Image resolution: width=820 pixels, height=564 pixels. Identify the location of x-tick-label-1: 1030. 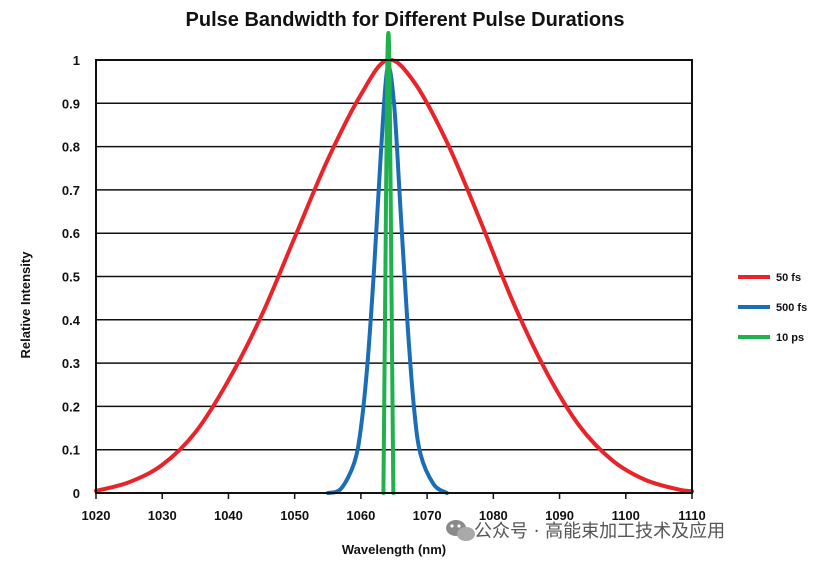
(162, 515).